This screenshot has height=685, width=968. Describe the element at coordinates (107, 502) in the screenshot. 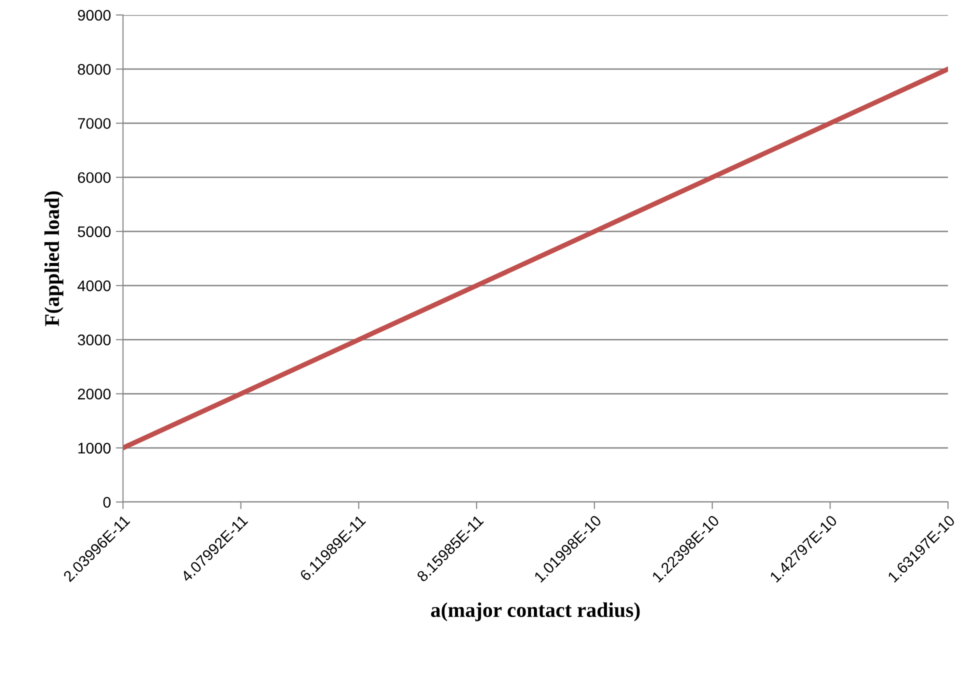

I see `y-tick-label: 0` at that location.